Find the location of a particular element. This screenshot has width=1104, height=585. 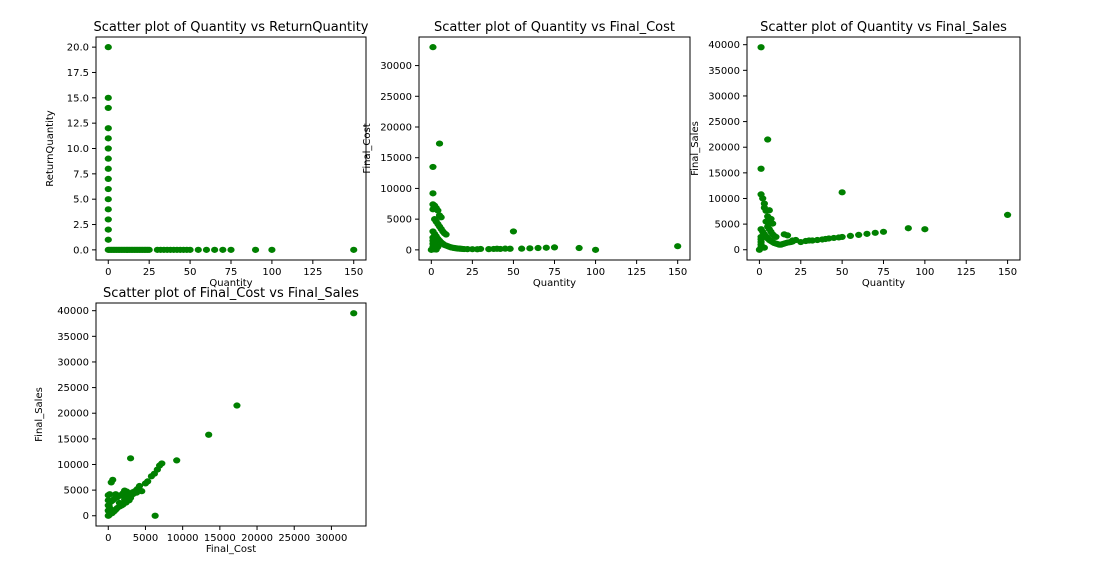

x-tick-label: 20000 is located at coordinates (257, 538).